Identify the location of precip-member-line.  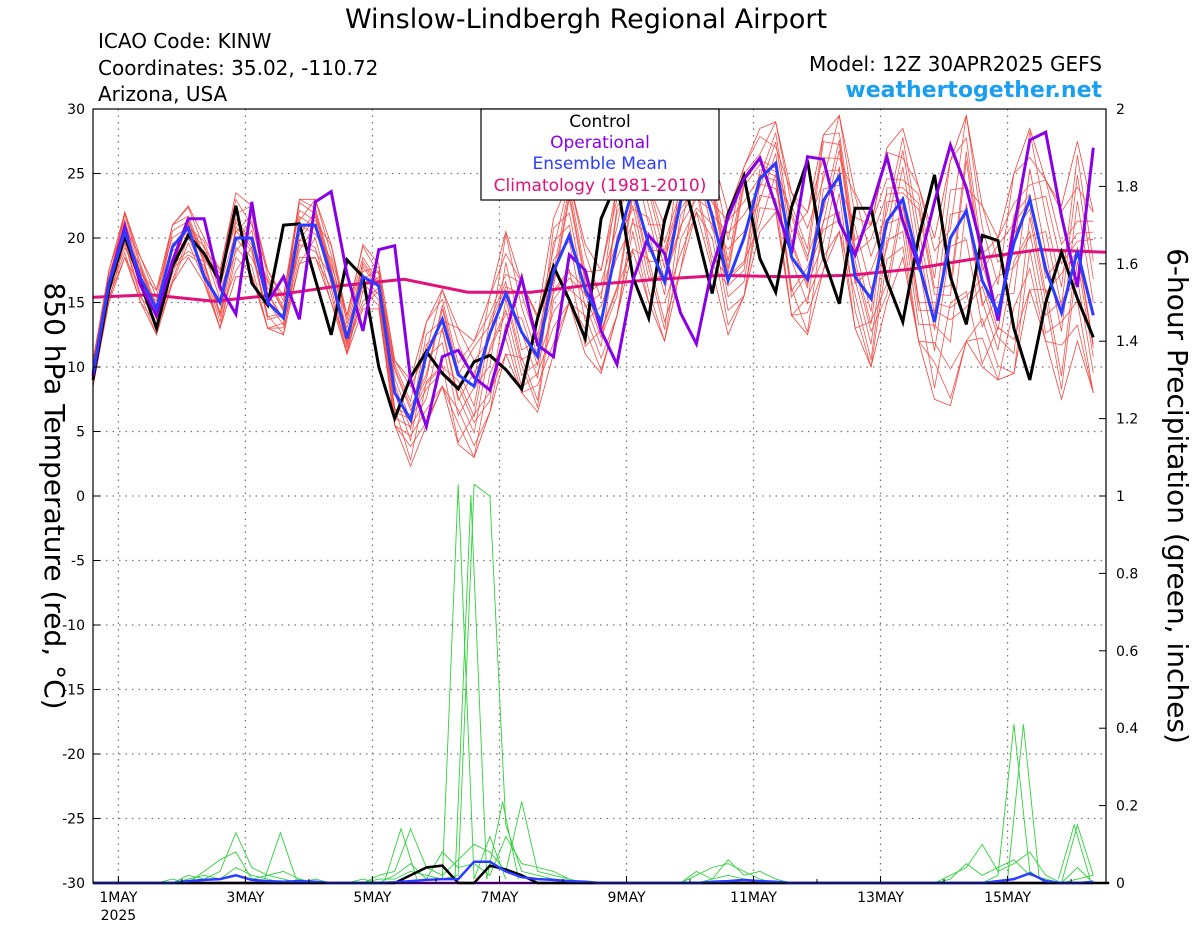
(593, 859).